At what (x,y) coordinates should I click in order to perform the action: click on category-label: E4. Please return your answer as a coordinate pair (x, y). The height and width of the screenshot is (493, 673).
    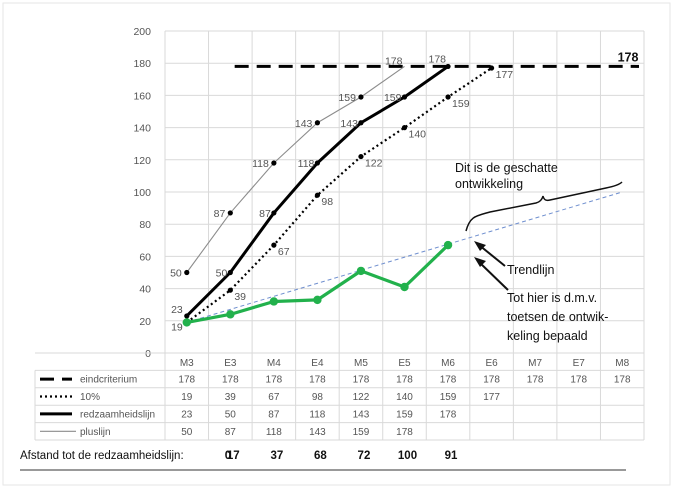
    Looking at the image, I should click on (317, 363).